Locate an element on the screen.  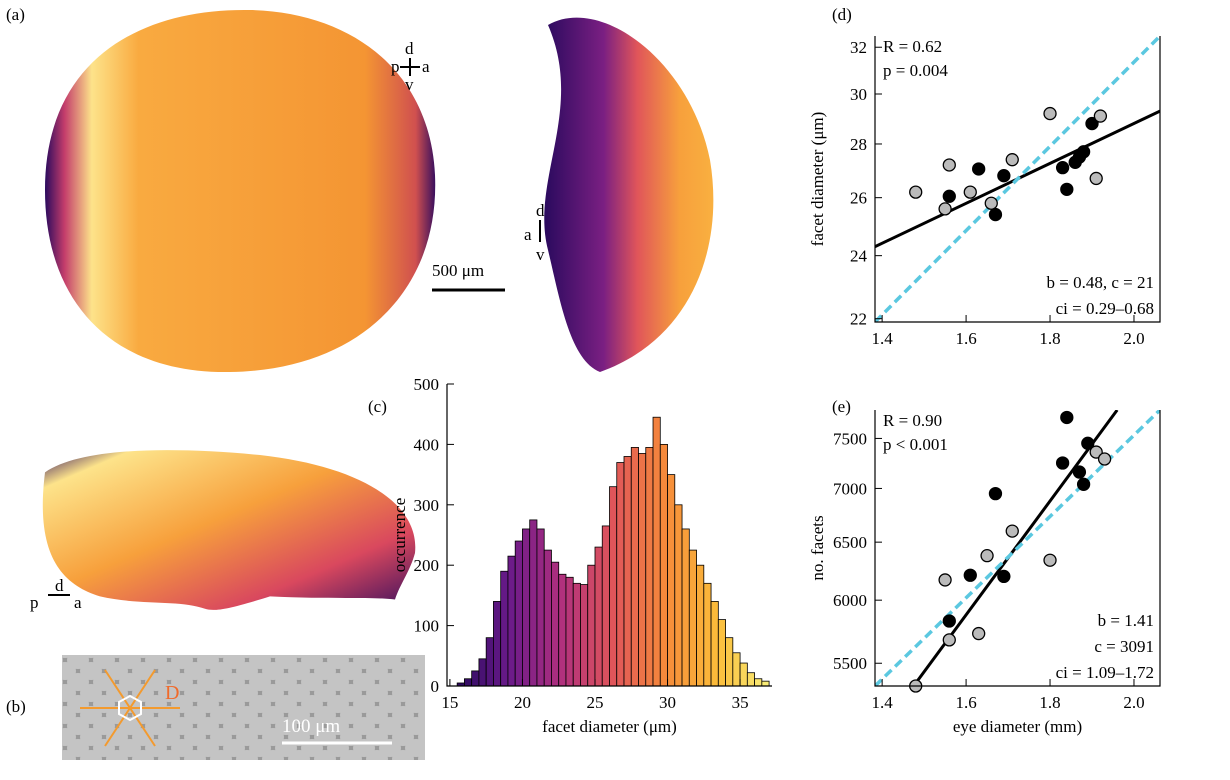
facet-hexagon is located at coordinates (130, 708).